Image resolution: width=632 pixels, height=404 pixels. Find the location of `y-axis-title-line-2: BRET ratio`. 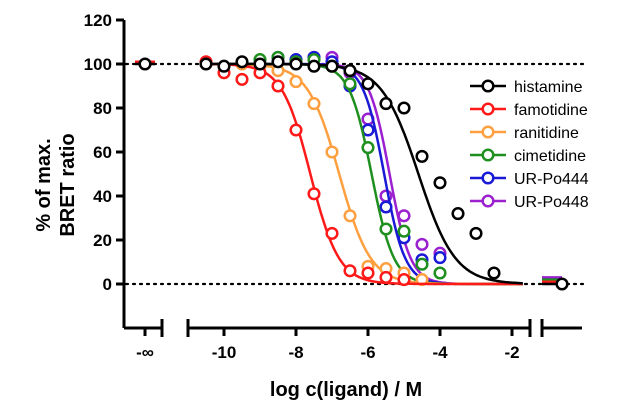

y-axis-title-line-2: BRET ratio is located at coordinates (68, 184).